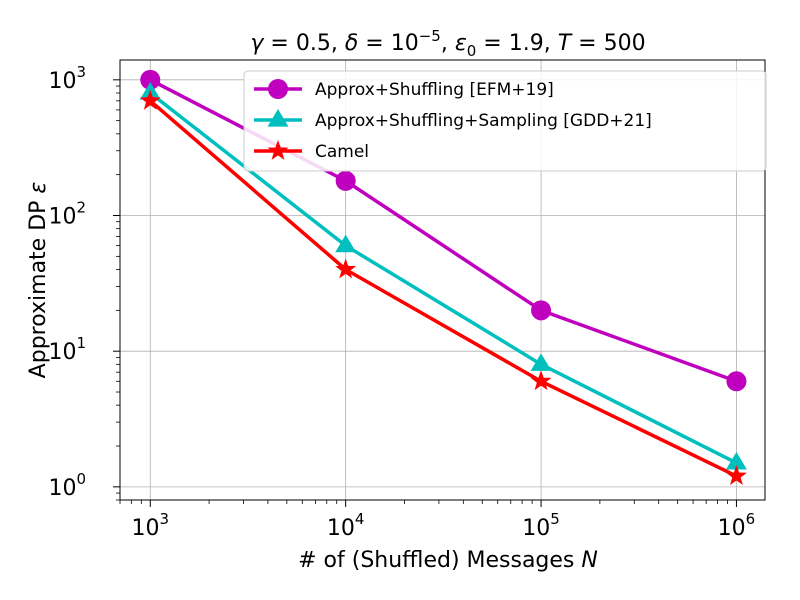  Describe the element at coordinates (67, 214) in the screenshot. I see `y-tick-label: 10²` at that location.